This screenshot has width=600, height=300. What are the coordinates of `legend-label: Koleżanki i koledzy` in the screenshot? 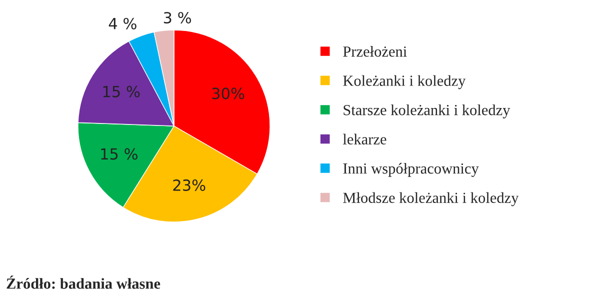 It's located at (404, 82).